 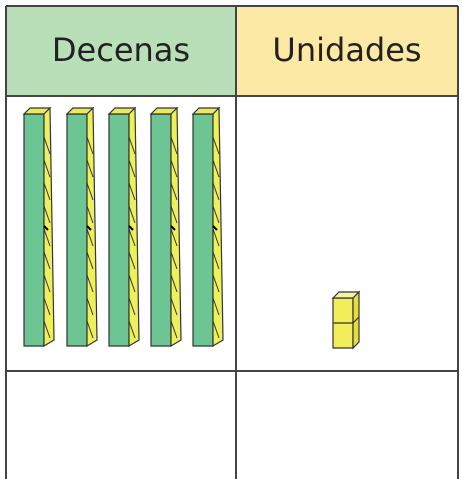 I want to click on header-decenas-bg, so click(x=121, y=51).